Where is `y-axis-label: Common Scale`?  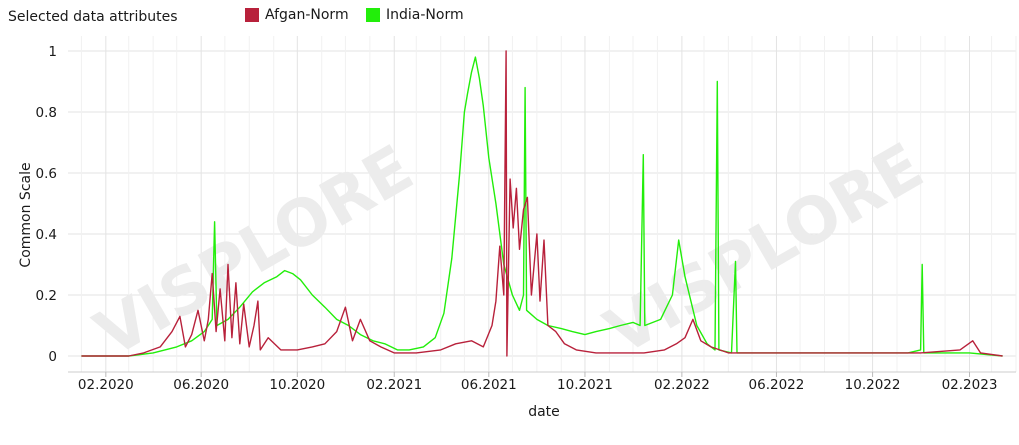 y-axis-label: Common Scale is located at coordinates (26, 214).